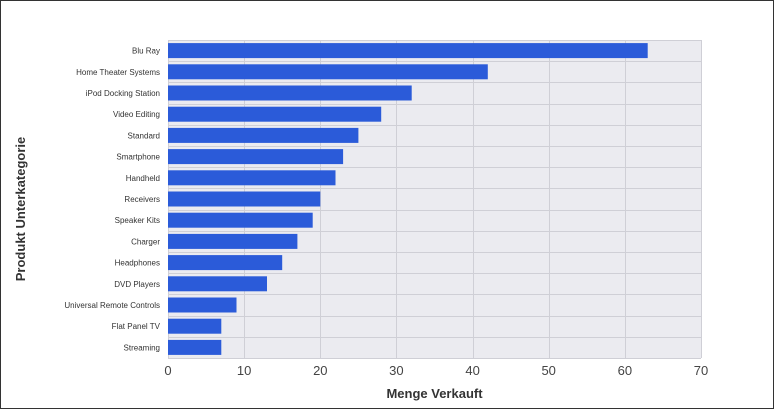 Image resolution: width=774 pixels, height=410 pixels. I want to click on category-label: Speaker Kits, so click(137, 220).